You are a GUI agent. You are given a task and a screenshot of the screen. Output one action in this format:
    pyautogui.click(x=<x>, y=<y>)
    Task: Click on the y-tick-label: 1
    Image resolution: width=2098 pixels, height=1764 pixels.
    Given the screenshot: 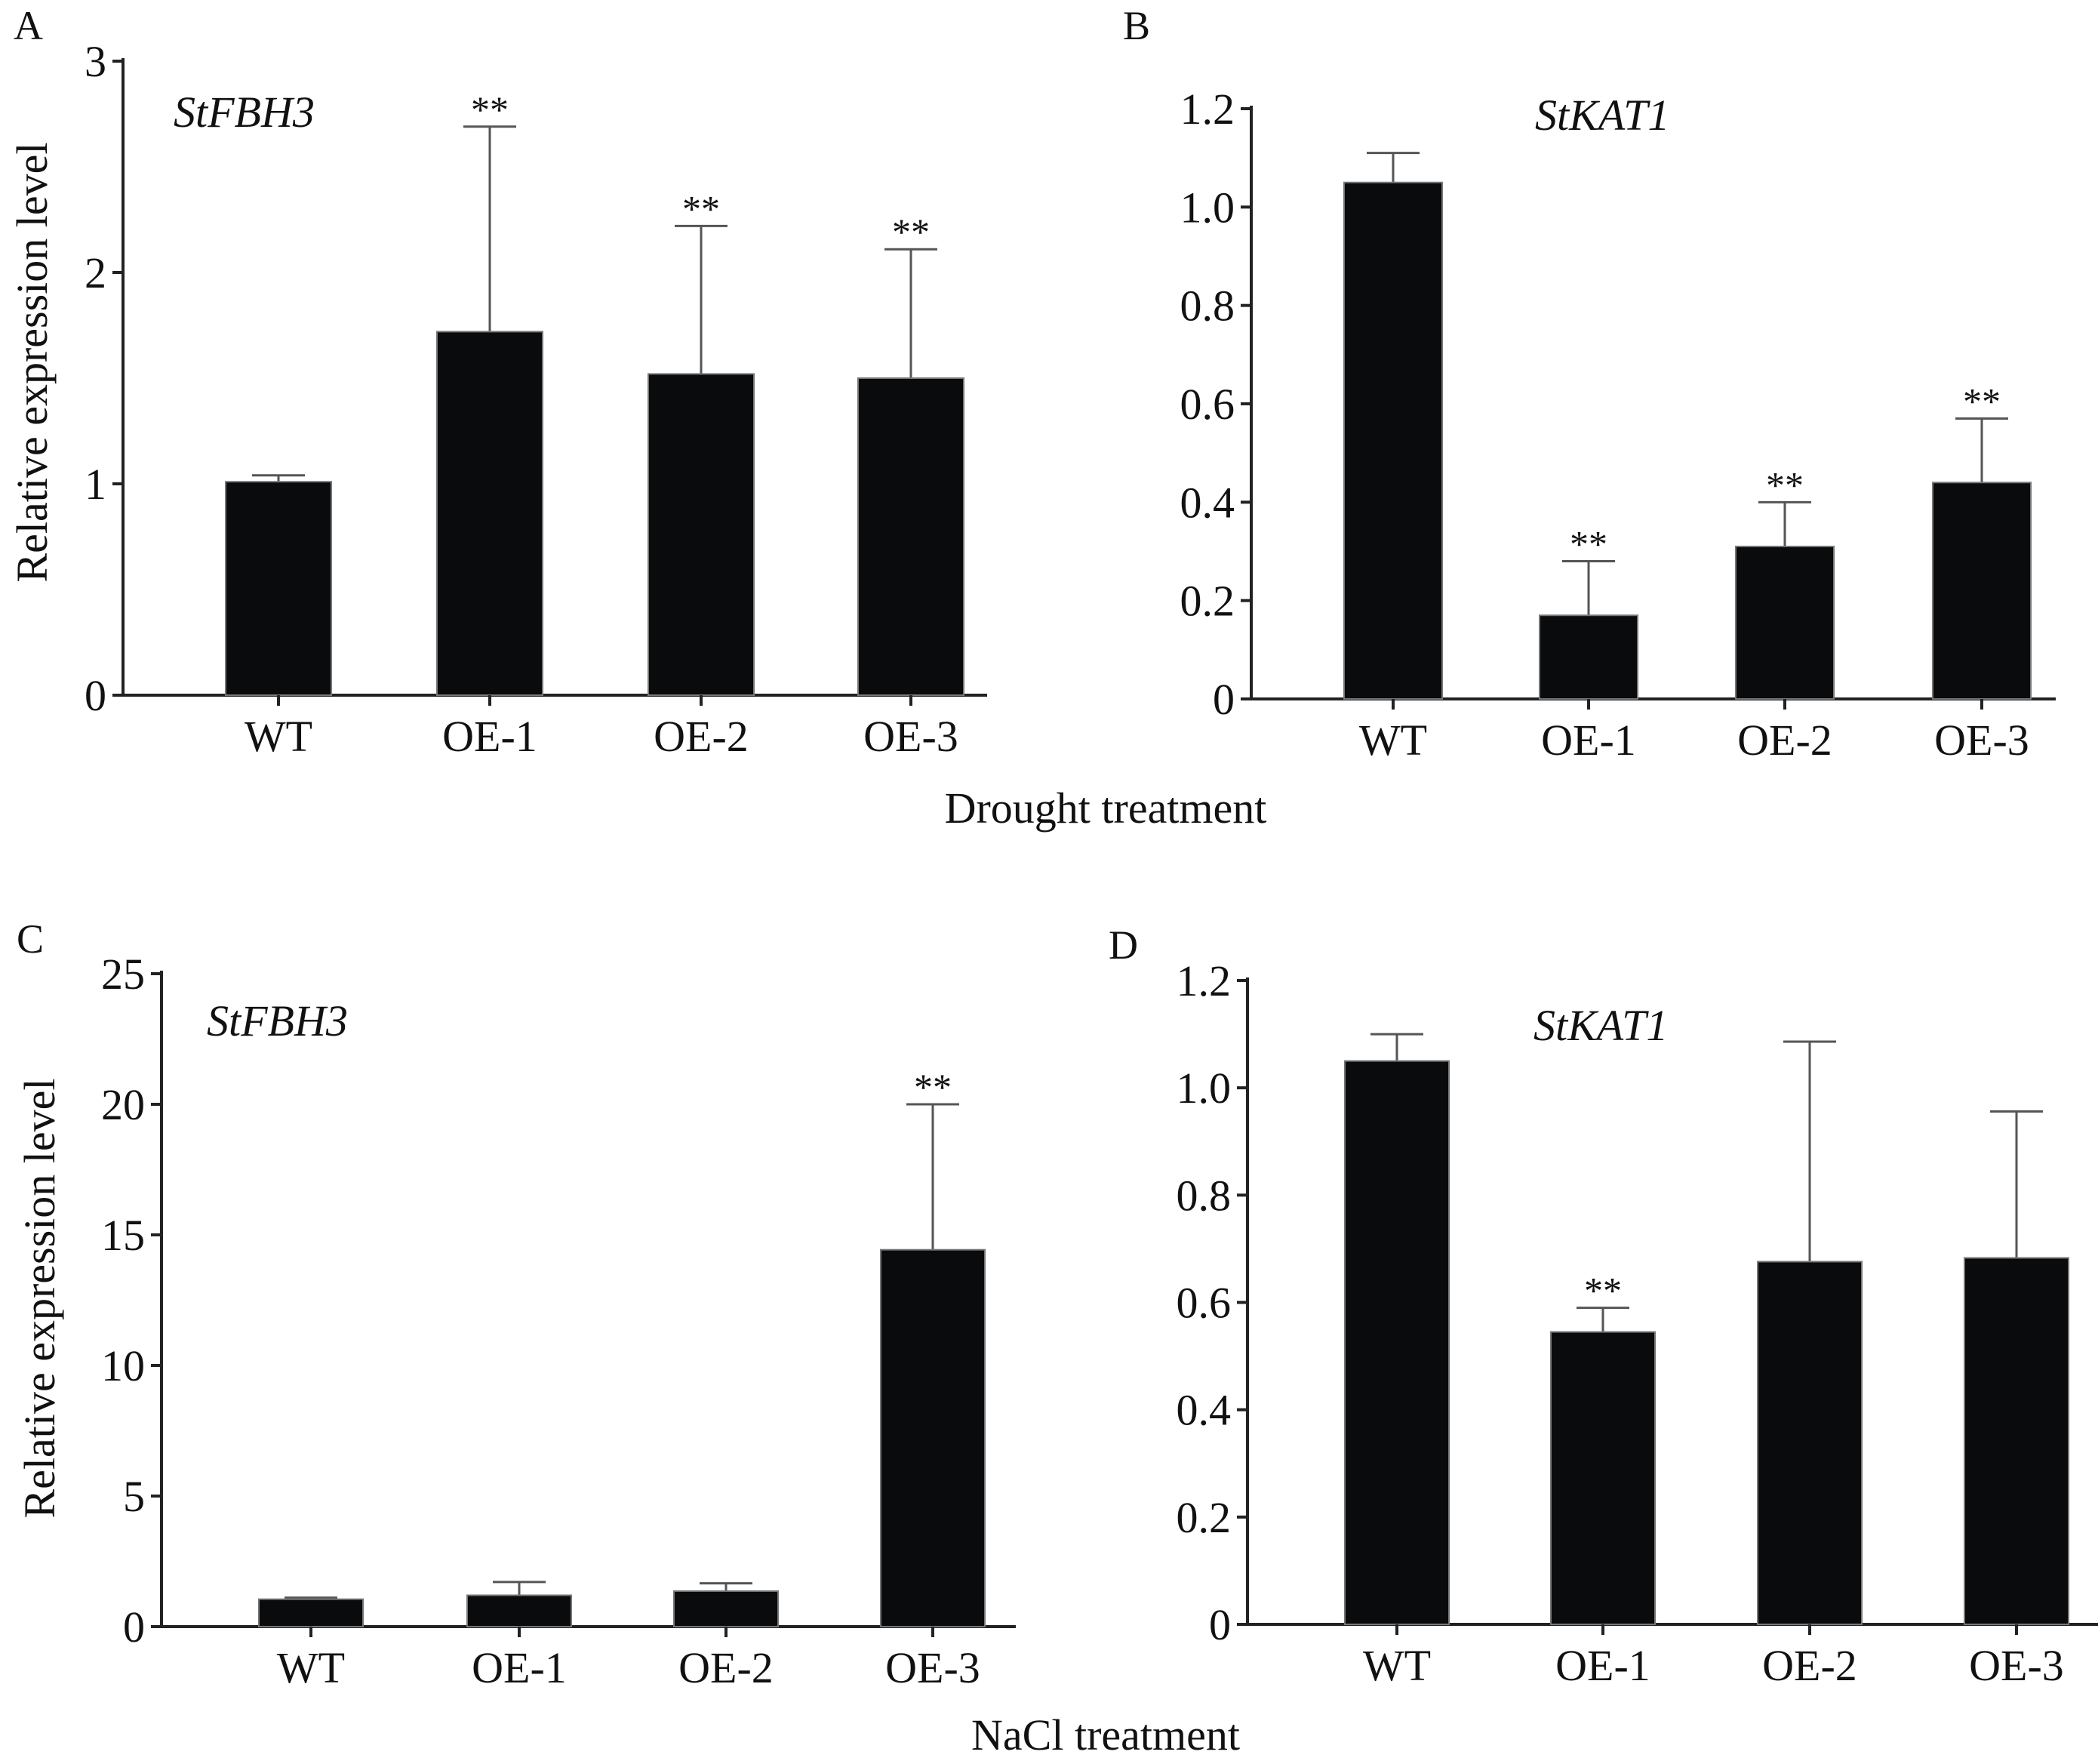 What is the action you would take?
    pyautogui.click(x=96, y=485)
    